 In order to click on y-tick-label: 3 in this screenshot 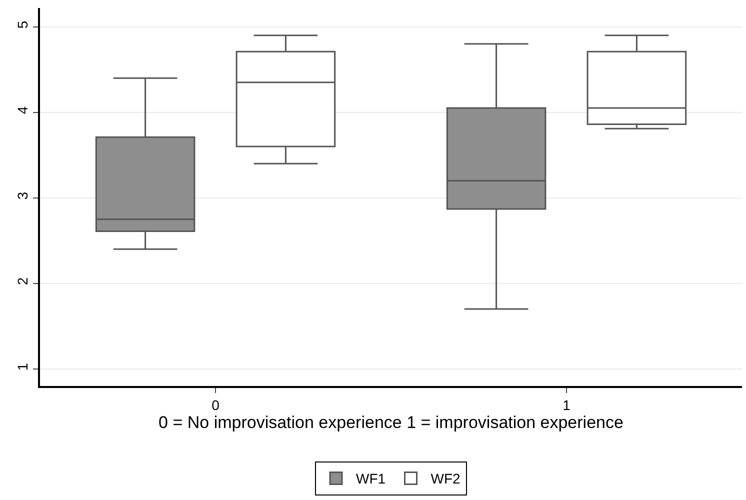, I will do `click(22, 196)`.